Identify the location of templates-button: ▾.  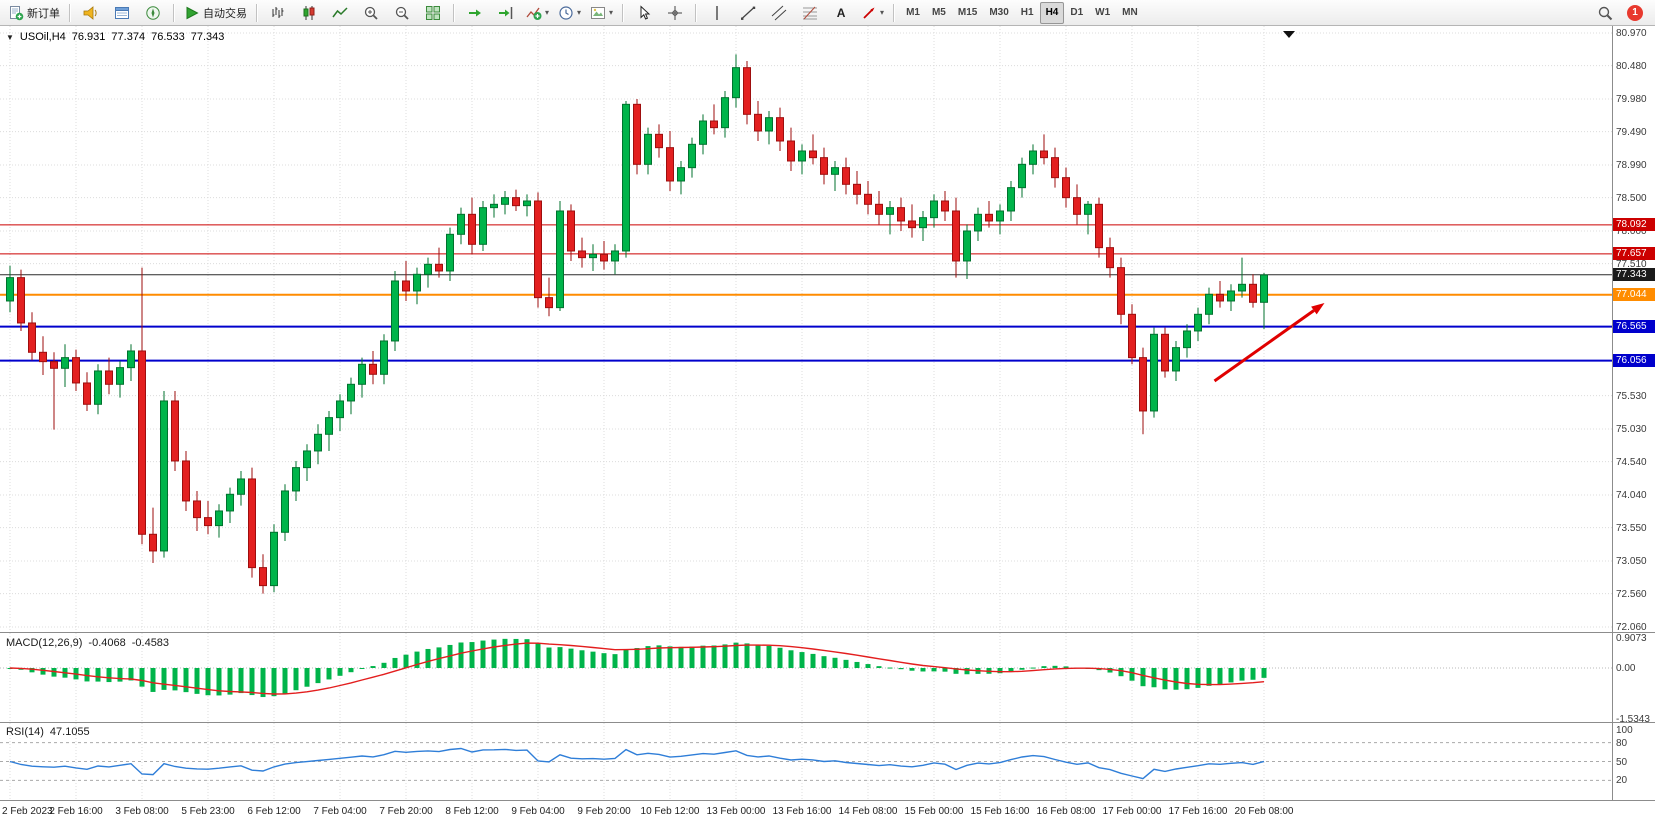
(601, 13).